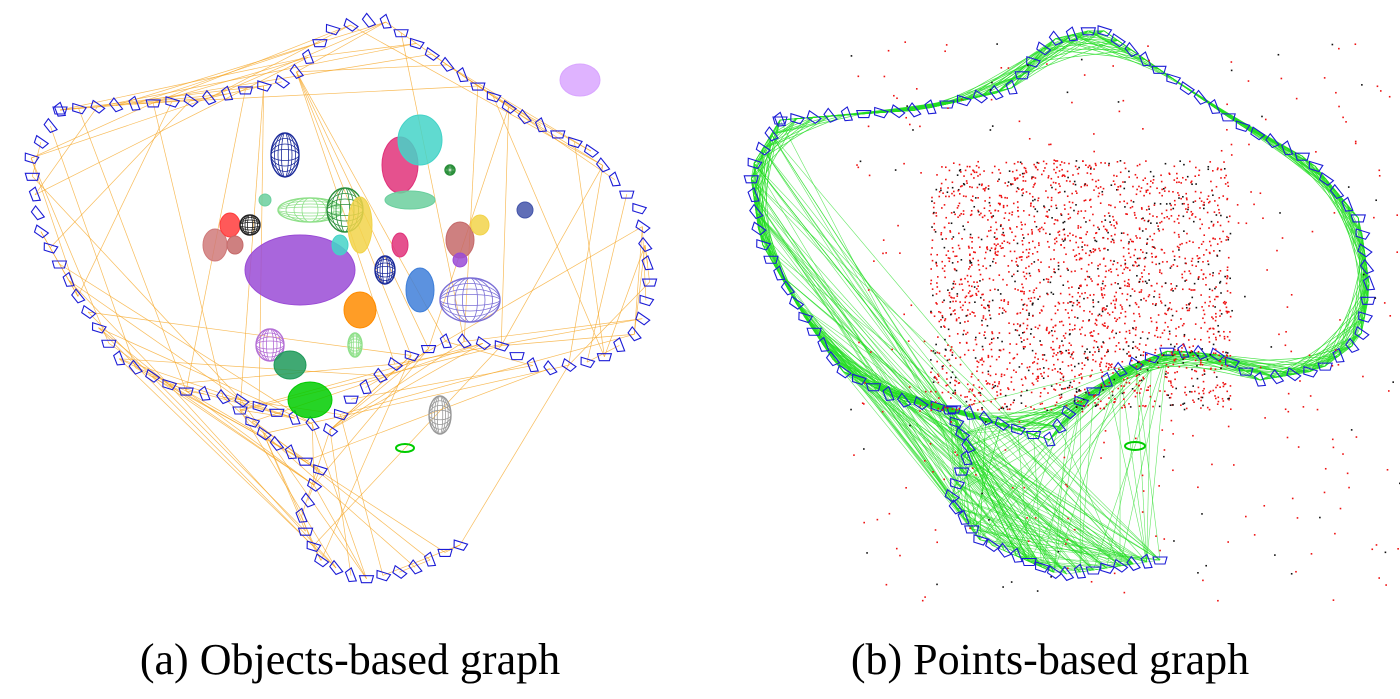 This screenshot has height=699, width=1400. Describe the element at coordinates (1050, 659) in the screenshot. I see `caption-points-graph: (b) Points-based graph` at that location.